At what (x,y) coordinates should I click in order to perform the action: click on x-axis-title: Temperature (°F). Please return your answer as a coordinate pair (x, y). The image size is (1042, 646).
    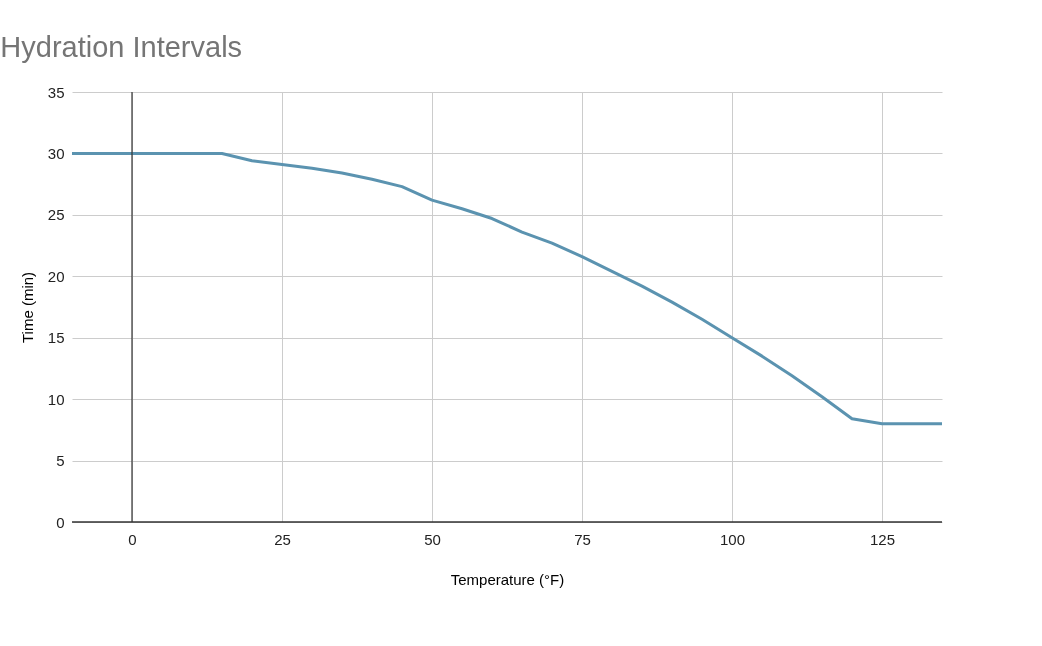
    Looking at the image, I should click on (507, 579).